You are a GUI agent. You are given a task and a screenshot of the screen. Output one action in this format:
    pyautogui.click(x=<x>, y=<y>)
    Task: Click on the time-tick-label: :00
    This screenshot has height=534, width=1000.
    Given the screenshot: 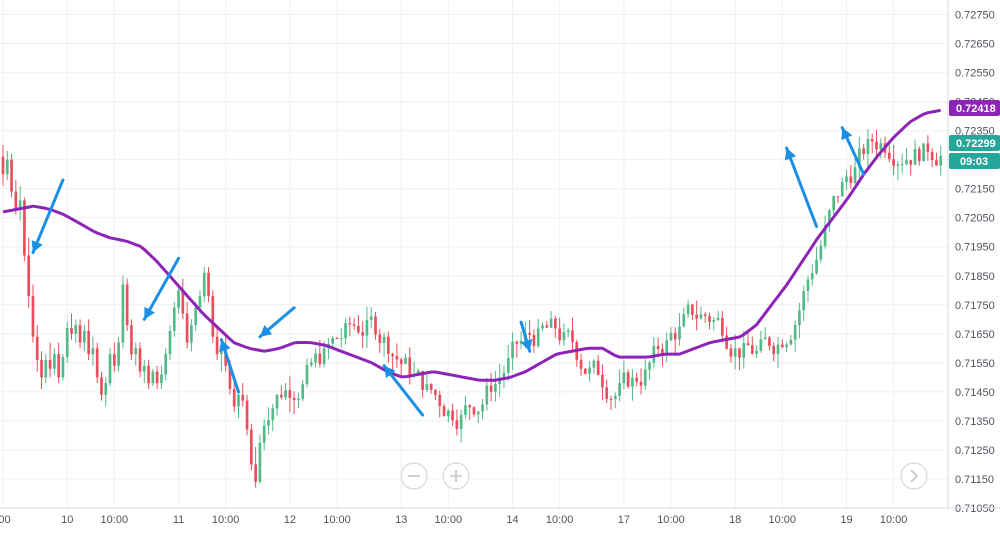 What is the action you would take?
    pyautogui.click(x=5, y=520)
    